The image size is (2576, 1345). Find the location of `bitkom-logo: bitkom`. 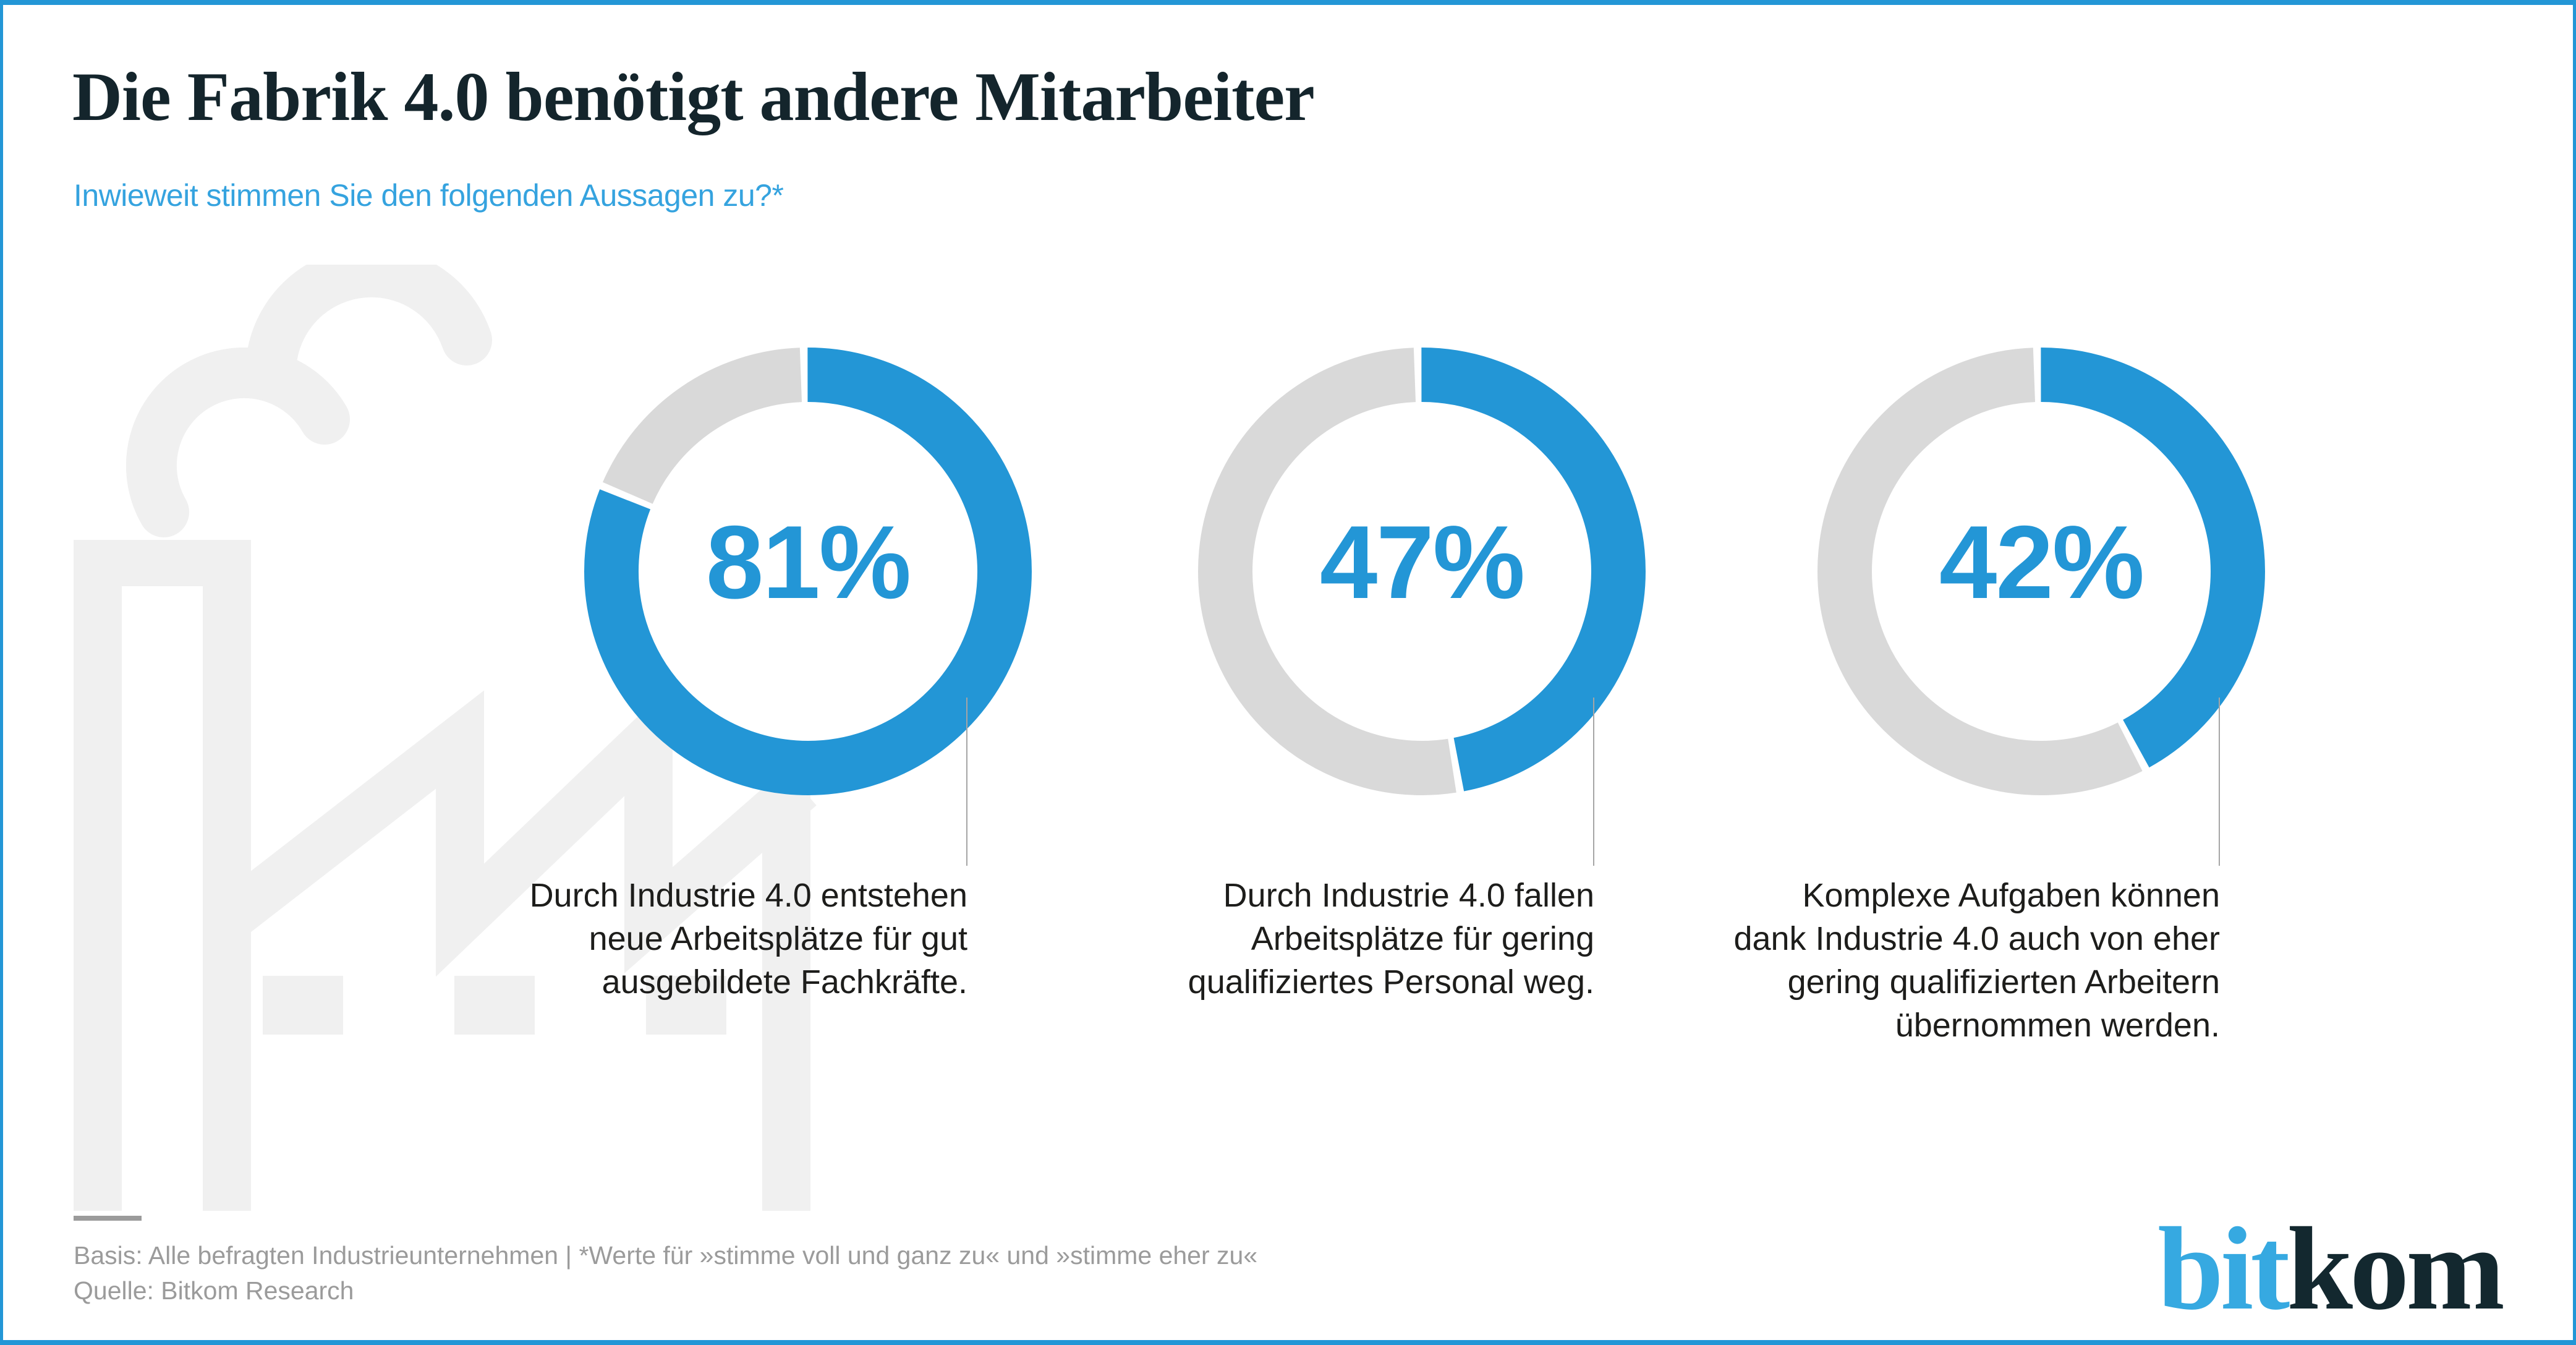

bitkom-logo: bitkom is located at coordinates (2331, 1269).